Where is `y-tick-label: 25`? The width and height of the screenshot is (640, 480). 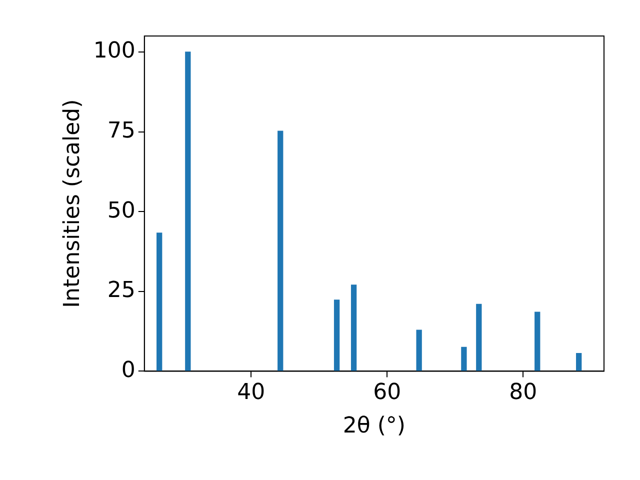 y-tick-label: 25 is located at coordinates (121, 291).